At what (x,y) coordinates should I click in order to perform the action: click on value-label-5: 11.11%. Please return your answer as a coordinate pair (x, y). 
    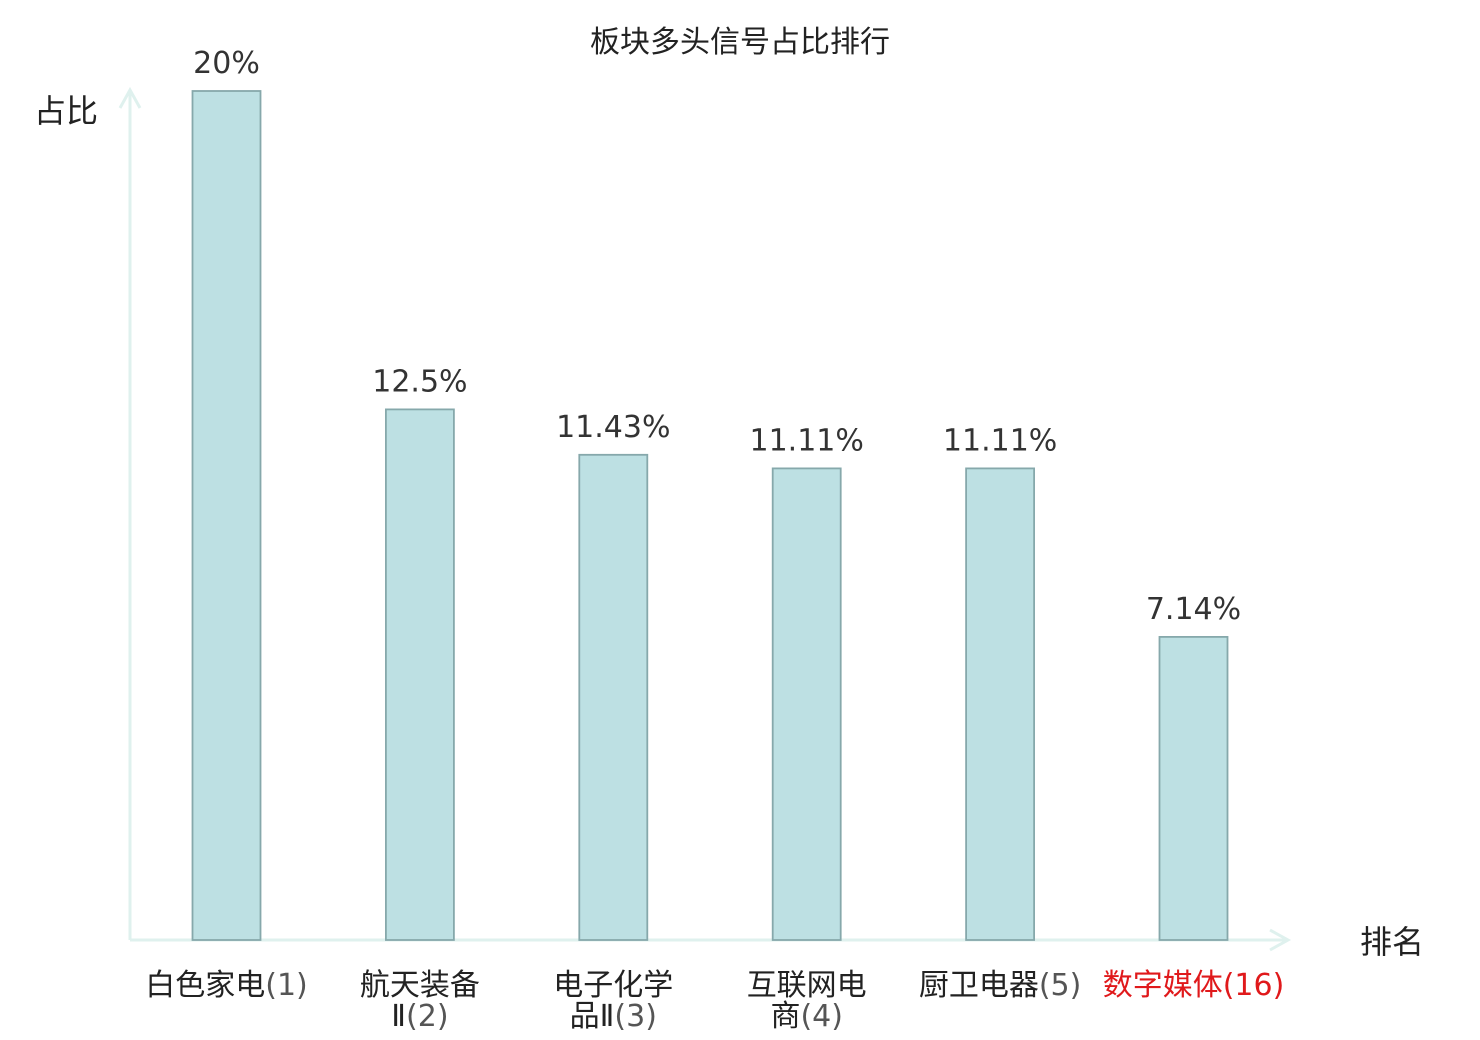
    Looking at the image, I should click on (1000, 440).